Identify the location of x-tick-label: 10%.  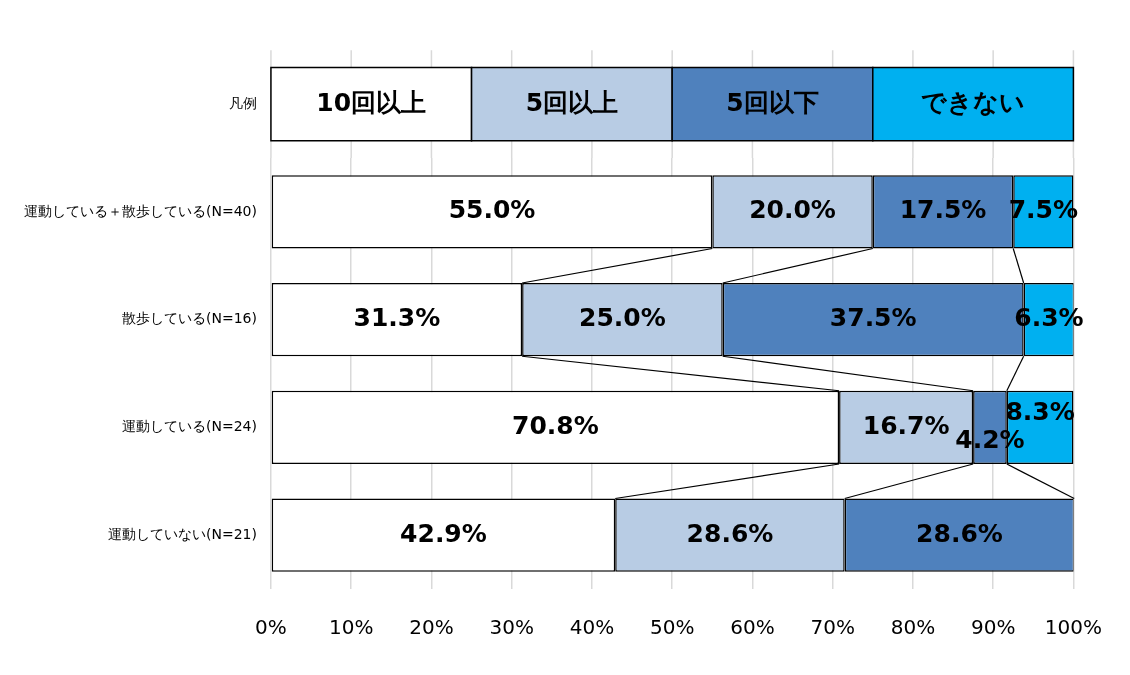
(351, 627).